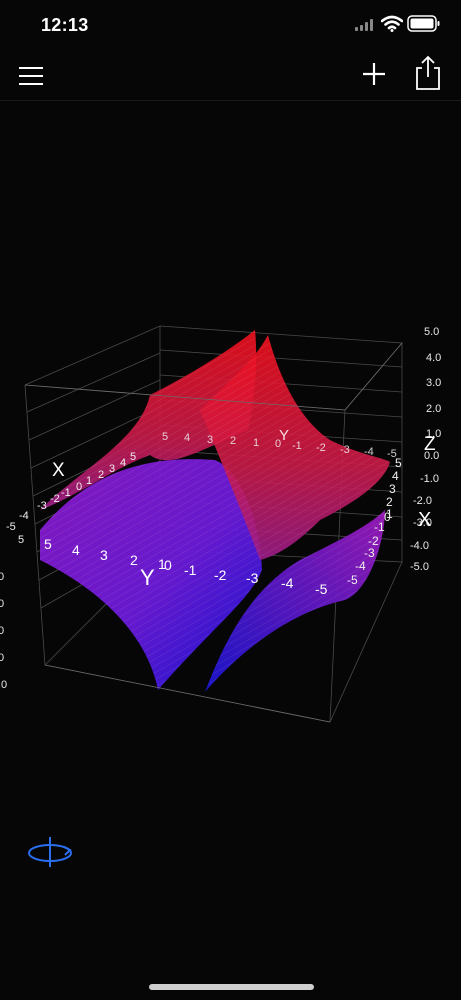 This screenshot has height=1000, width=461. What do you see at coordinates (423, 23) in the screenshot?
I see `battery-icon` at bounding box center [423, 23].